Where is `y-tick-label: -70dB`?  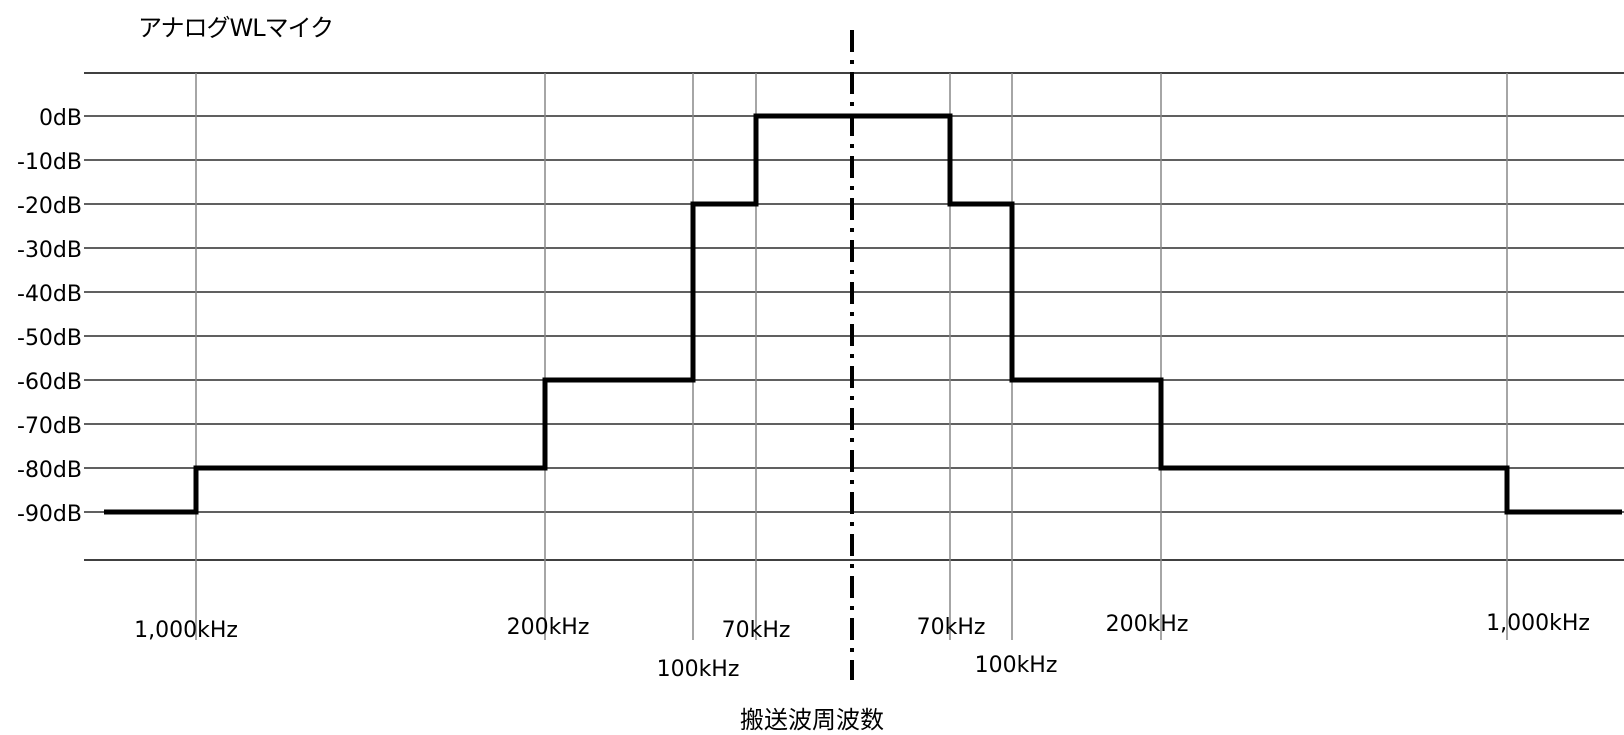 y-tick-label: -70dB is located at coordinates (49, 426).